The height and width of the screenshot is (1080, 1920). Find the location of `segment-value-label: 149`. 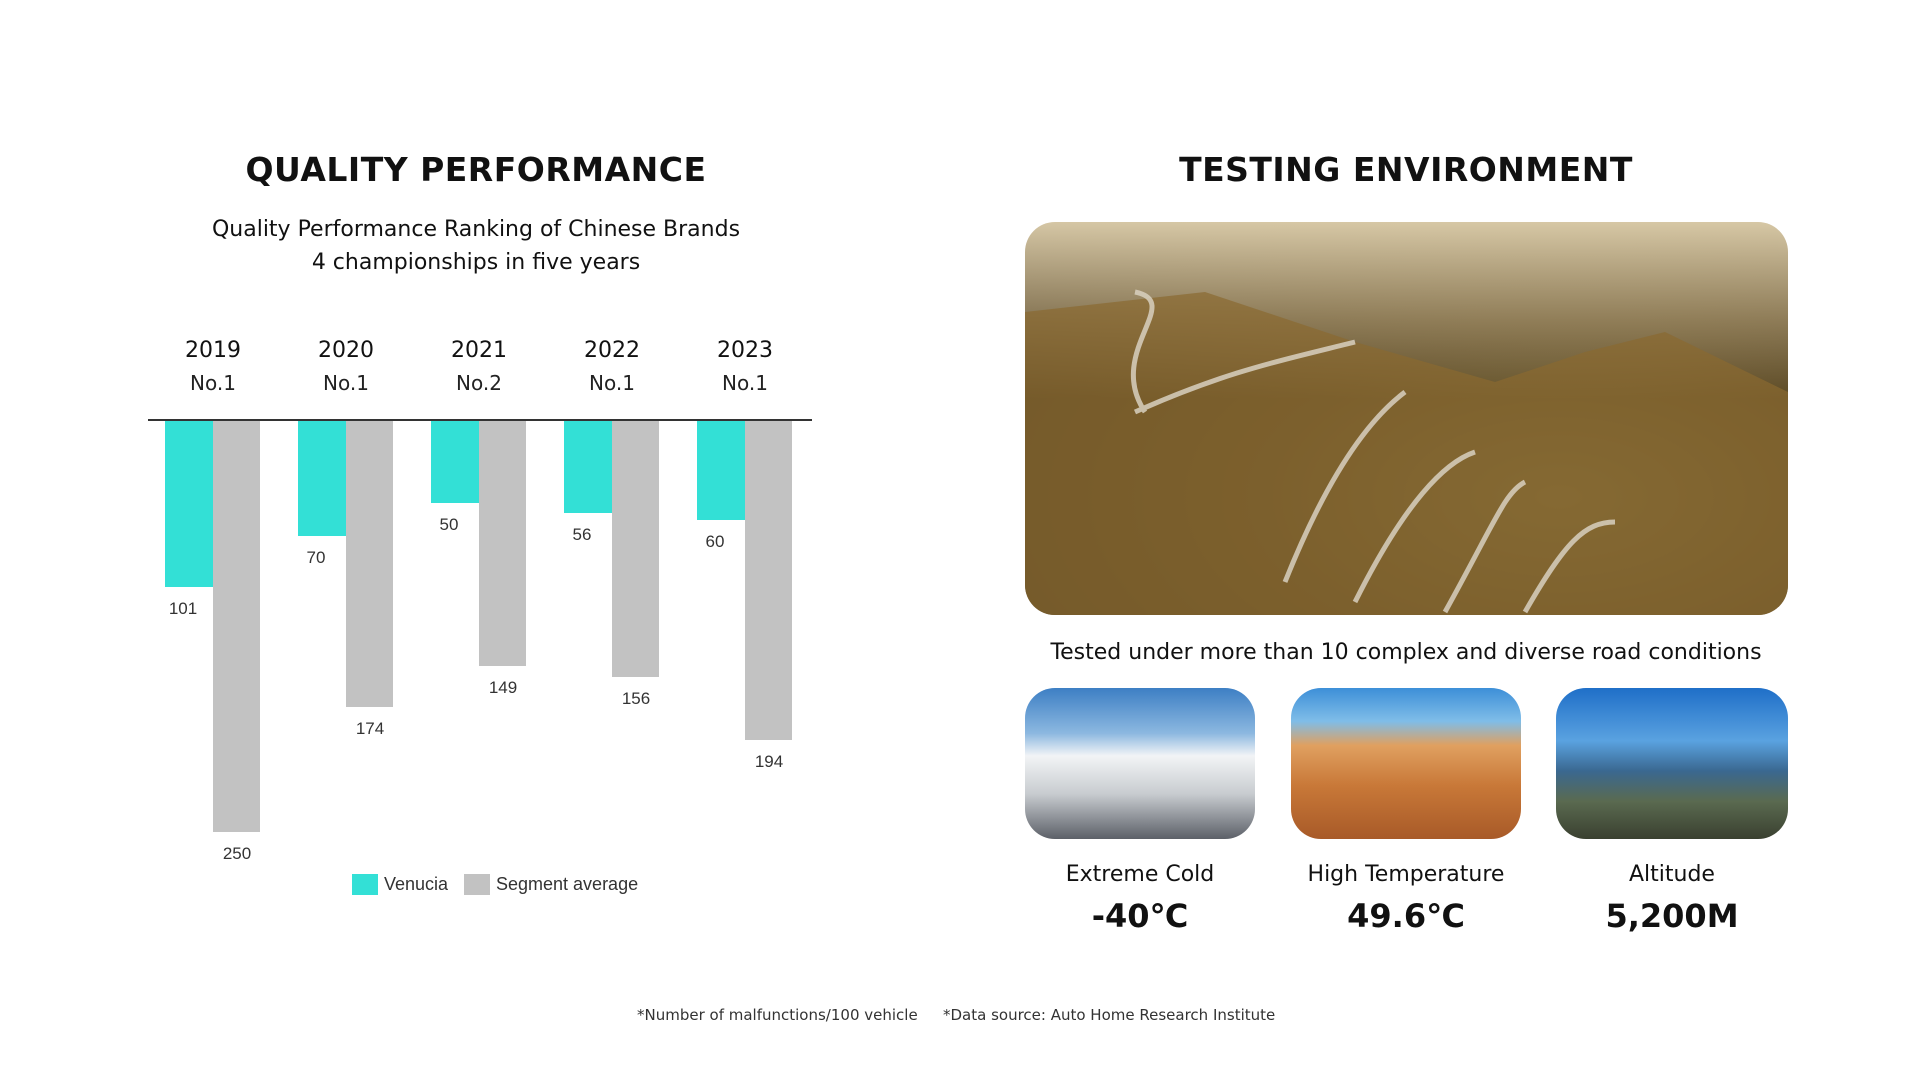

segment-value-label: 149 is located at coordinates (503, 687).